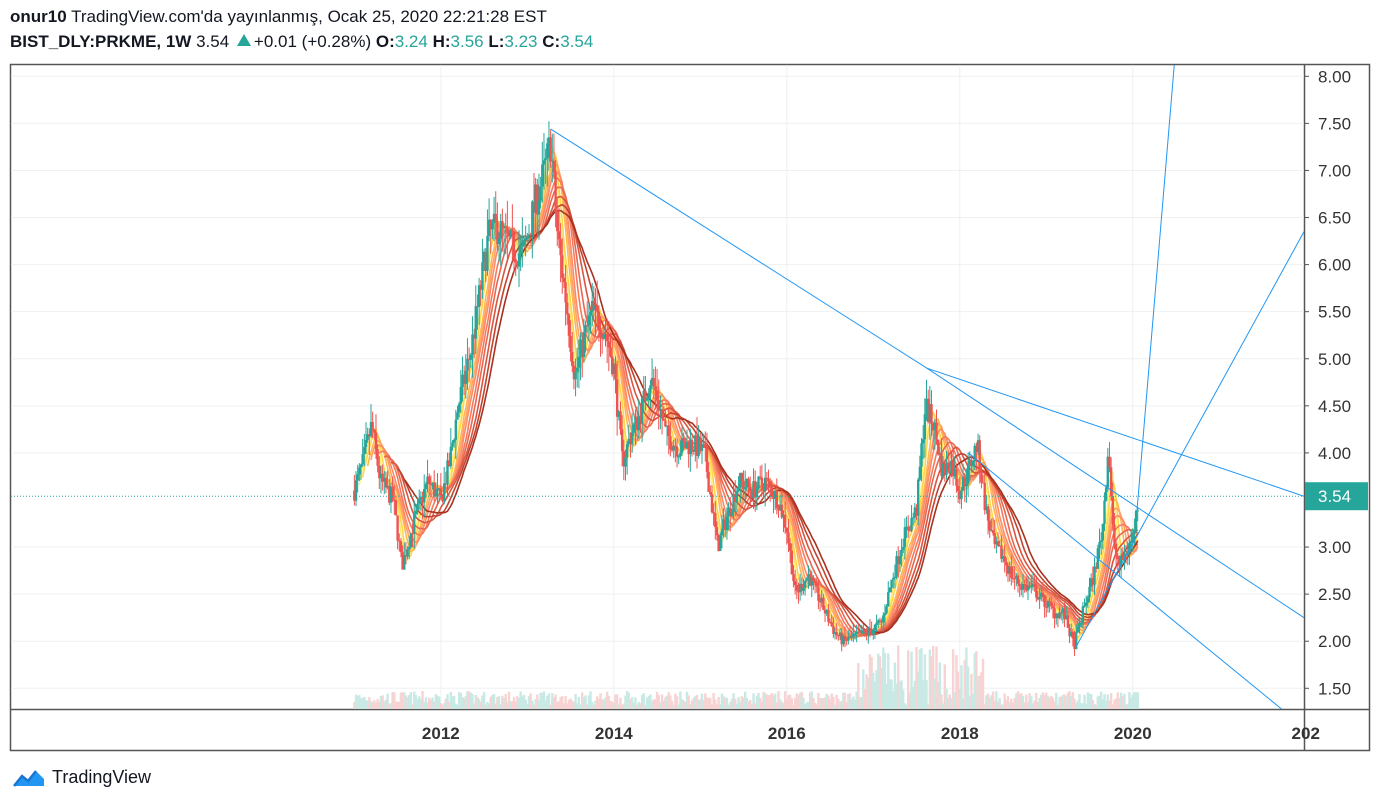 The image size is (1380, 806). Describe the element at coordinates (1155, 287) in the screenshot. I see `trendline` at that location.